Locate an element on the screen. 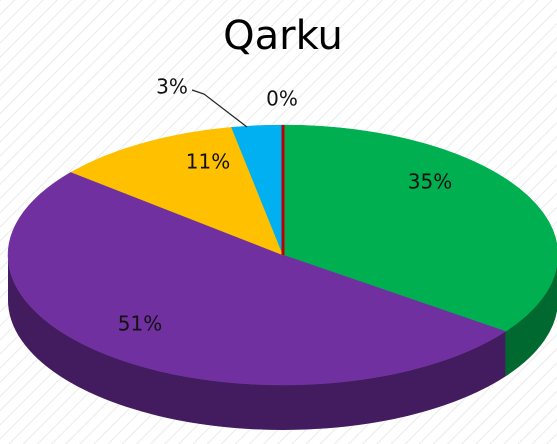  data-label: 35% is located at coordinates (430, 182).